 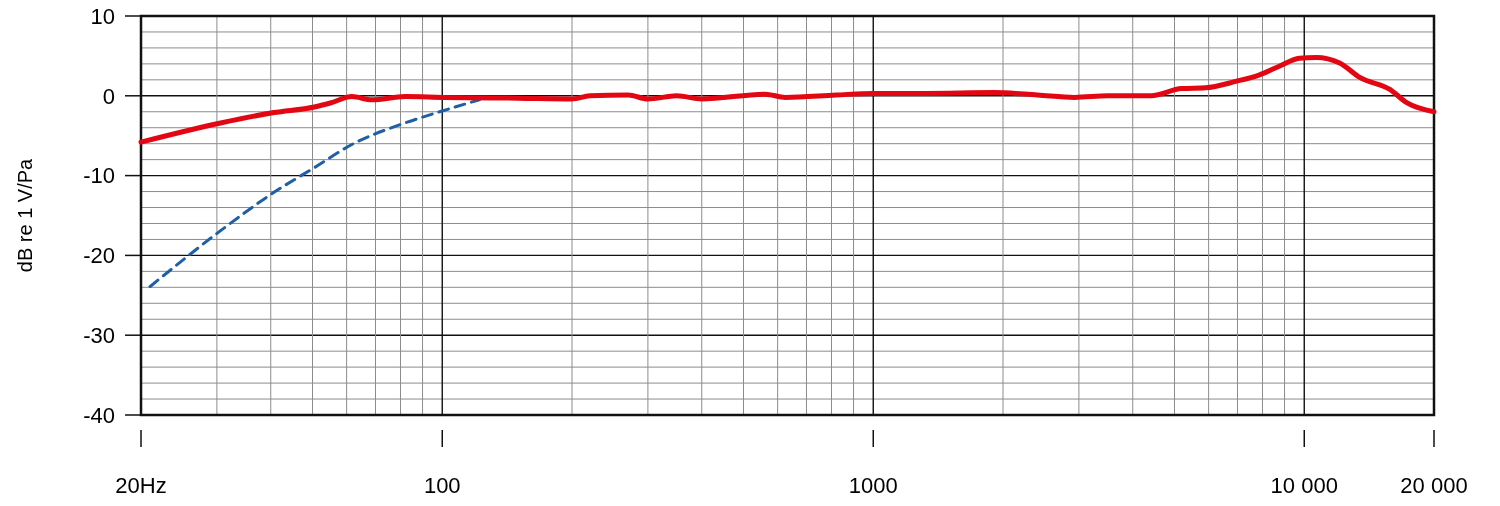 What do you see at coordinates (108, 96) in the screenshot?
I see `y-tick-label: 0` at bounding box center [108, 96].